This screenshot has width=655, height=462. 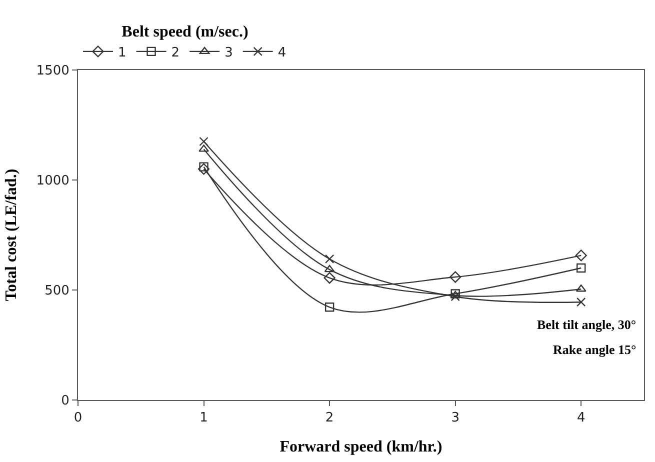 What do you see at coordinates (204, 418) in the screenshot?
I see `x-tick-label: 1` at bounding box center [204, 418].